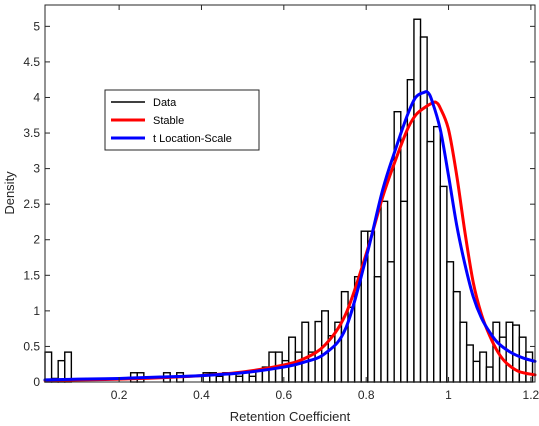 This screenshot has height=426, width=539. Describe the element at coordinates (31, 133) in the screenshot. I see `y-tick-label: 3.5` at that location.